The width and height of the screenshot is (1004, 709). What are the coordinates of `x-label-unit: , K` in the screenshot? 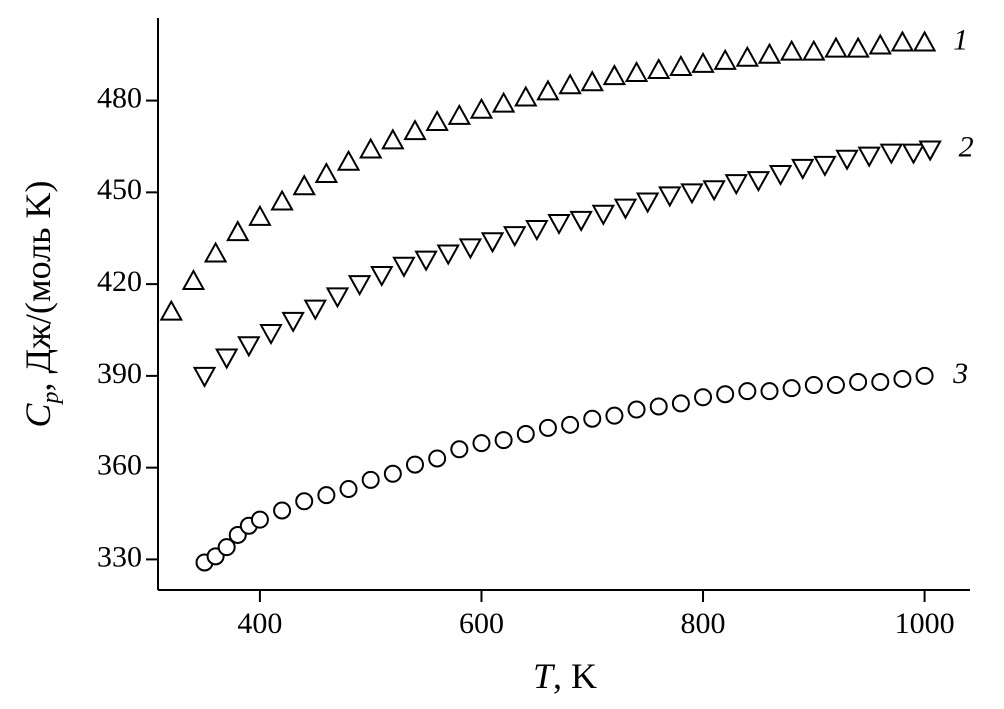 It's located at (575, 676).